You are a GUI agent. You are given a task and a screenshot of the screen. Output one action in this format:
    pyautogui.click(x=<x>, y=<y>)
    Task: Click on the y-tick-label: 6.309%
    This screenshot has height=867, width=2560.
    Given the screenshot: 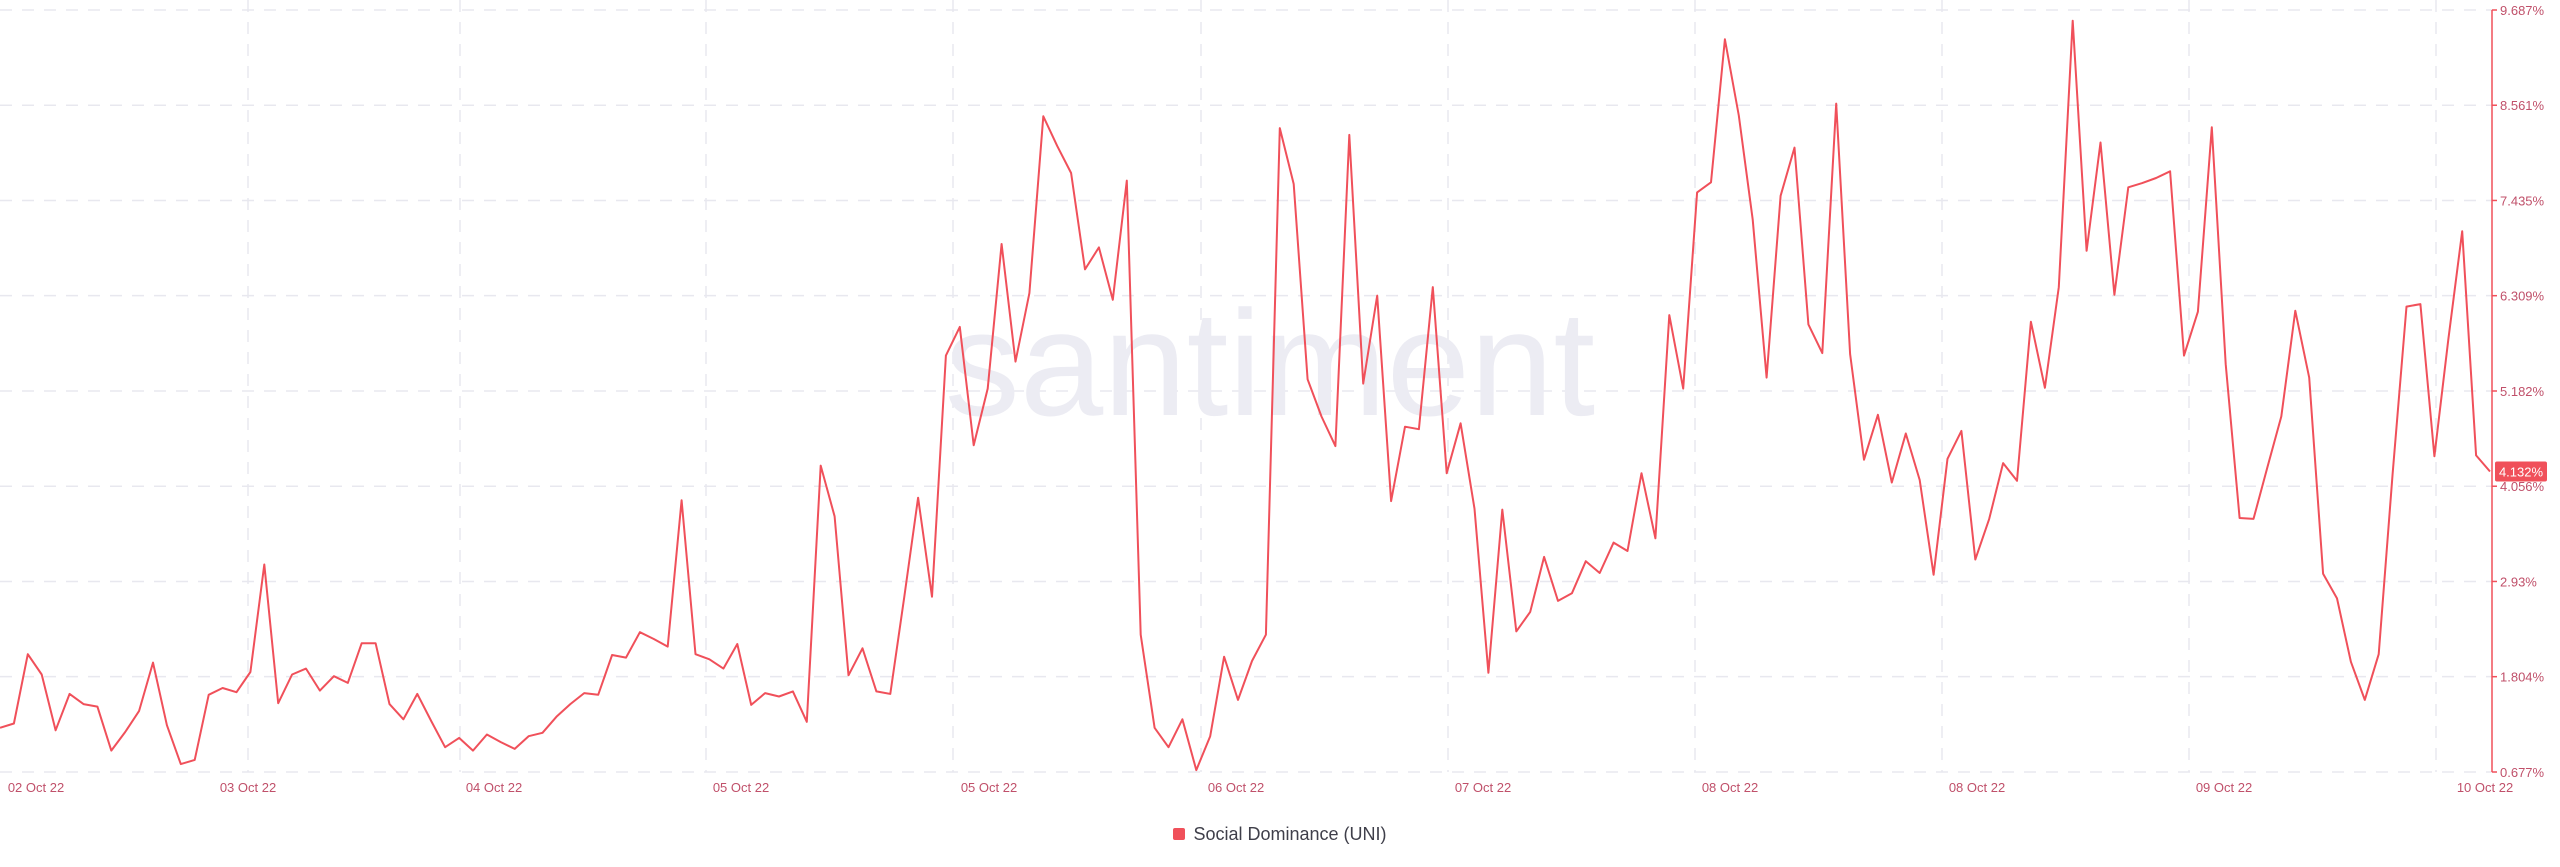 What is the action you would take?
    pyautogui.click(x=2522, y=296)
    